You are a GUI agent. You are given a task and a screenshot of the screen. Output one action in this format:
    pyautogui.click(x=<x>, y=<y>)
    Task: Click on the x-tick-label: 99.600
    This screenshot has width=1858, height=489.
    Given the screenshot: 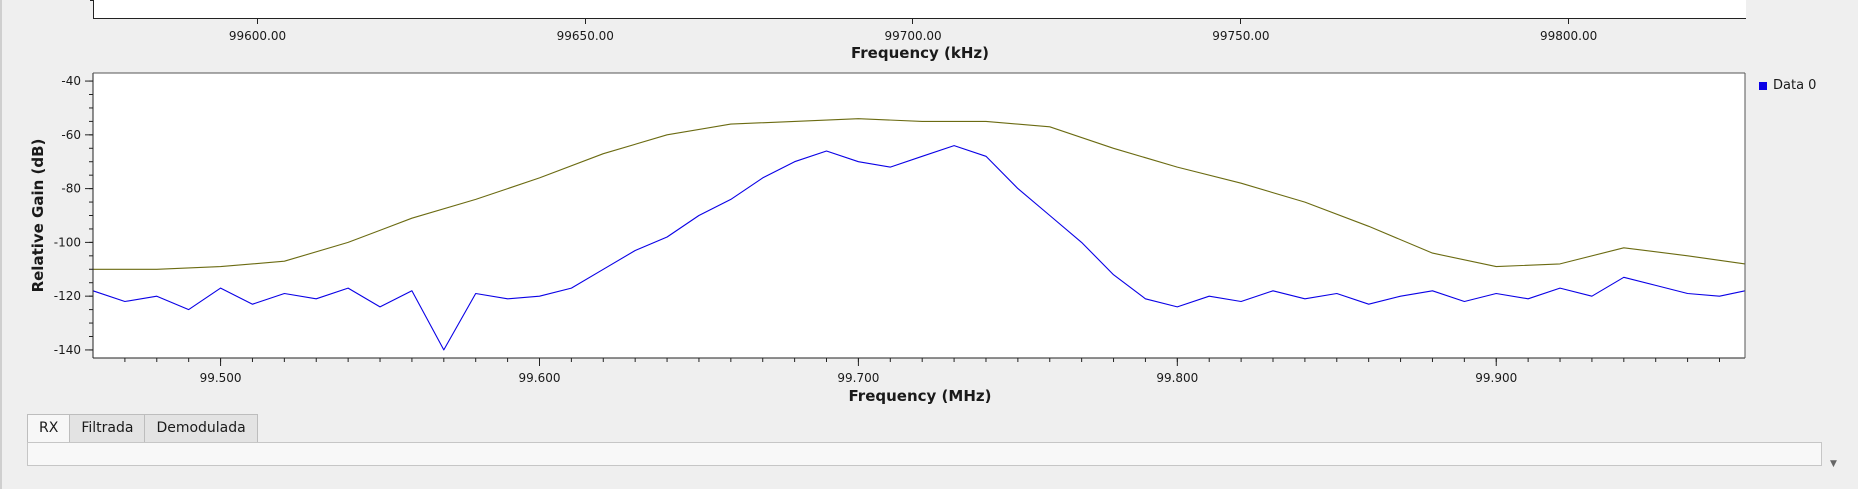 What is the action you would take?
    pyautogui.click(x=539, y=378)
    